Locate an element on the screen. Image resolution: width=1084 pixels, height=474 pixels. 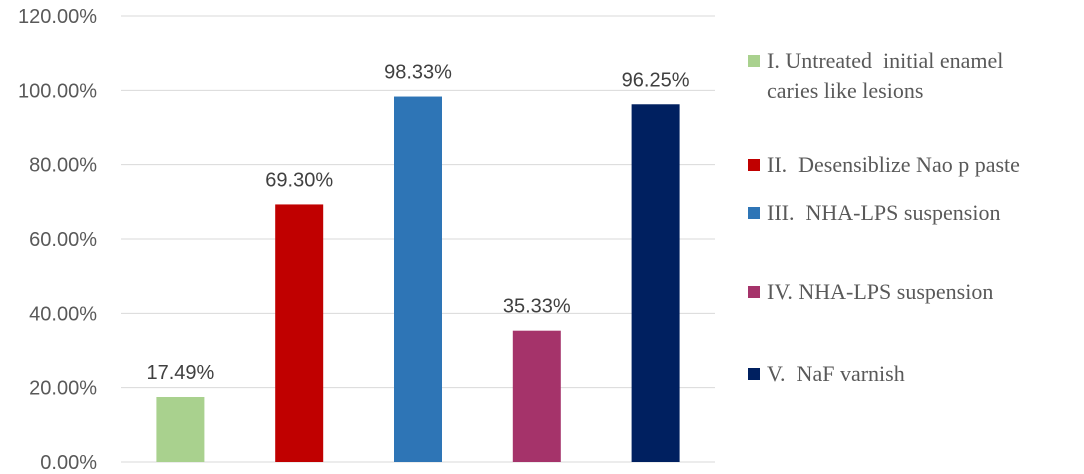
y-tick-label: 60.00% is located at coordinates (63, 240).